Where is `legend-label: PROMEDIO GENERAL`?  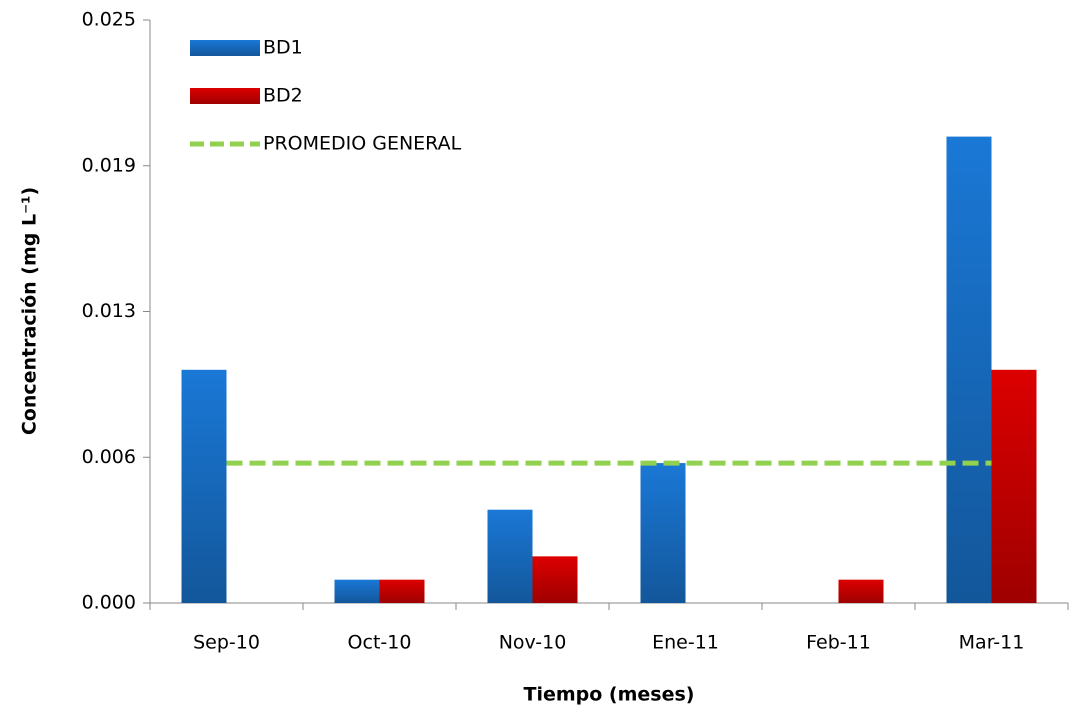 legend-label: PROMEDIO GENERAL is located at coordinates (362, 144).